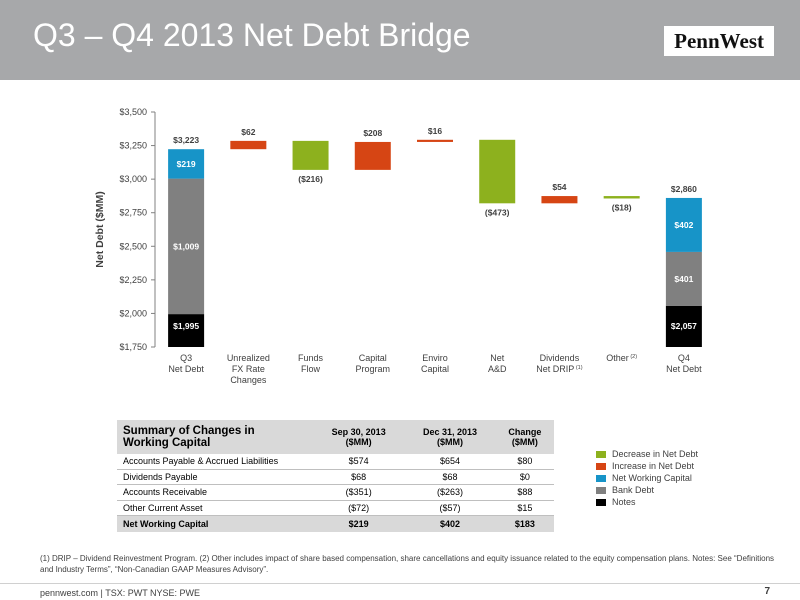  Describe the element at coordinates (133, 146) in the screenshot. I see `y-tick-label: $3,250` at that location.